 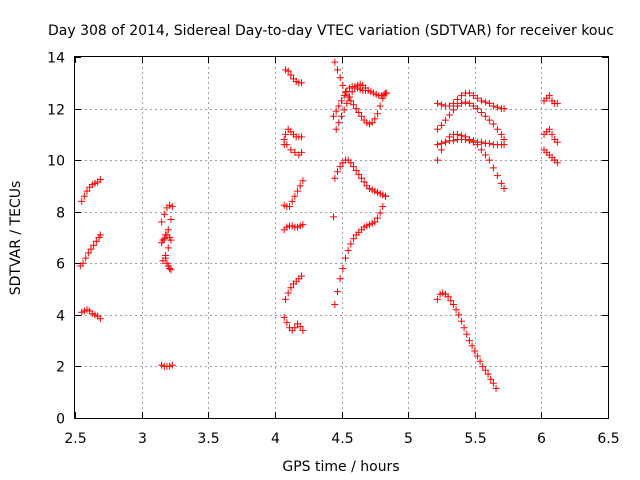 What do you see at coordinates (293, 323) in the screenshot?
I see `series-arc-c7` at bounding box center [293, 323].